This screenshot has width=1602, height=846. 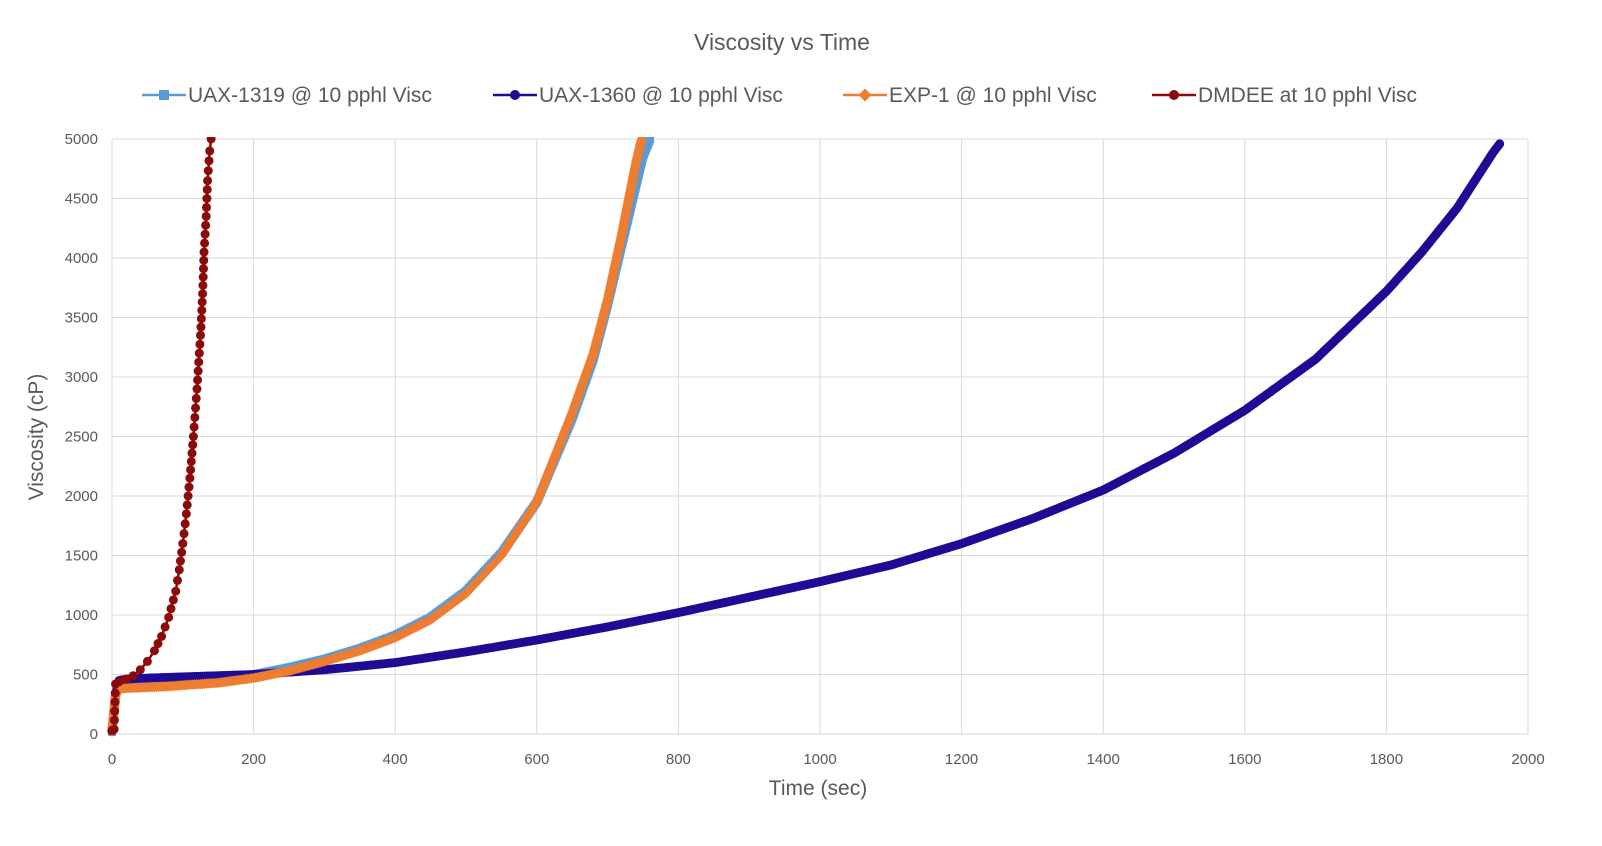 What do you see at coordinates (1386, 759) in the screenshot?
I see `x-tick-label: 1800` at bounding box center [1386, 759].